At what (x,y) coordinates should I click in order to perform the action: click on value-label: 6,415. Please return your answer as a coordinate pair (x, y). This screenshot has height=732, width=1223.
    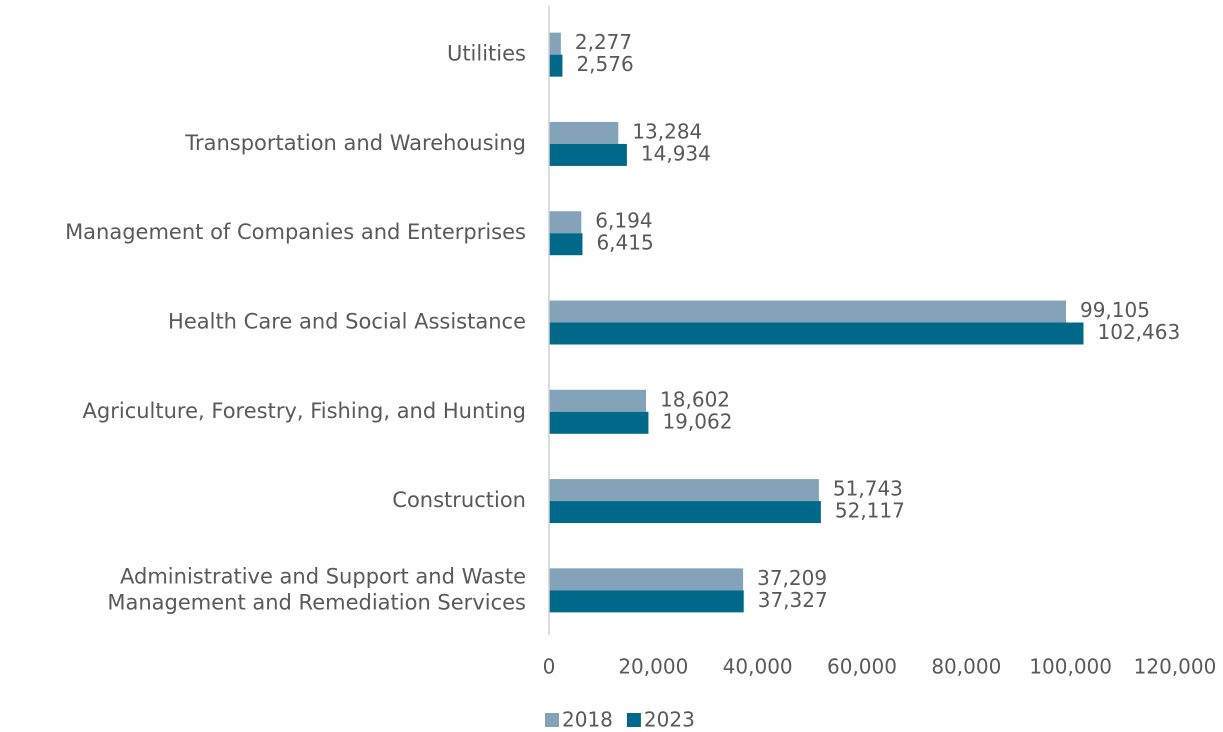
    Looking at the image, I should click on (624, 243).